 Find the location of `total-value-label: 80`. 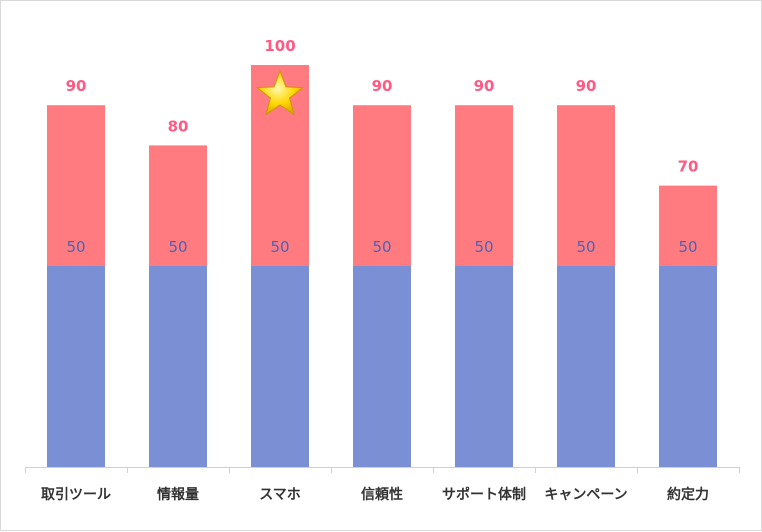

total-value-label: 80 is located at coordinates (178, 126).